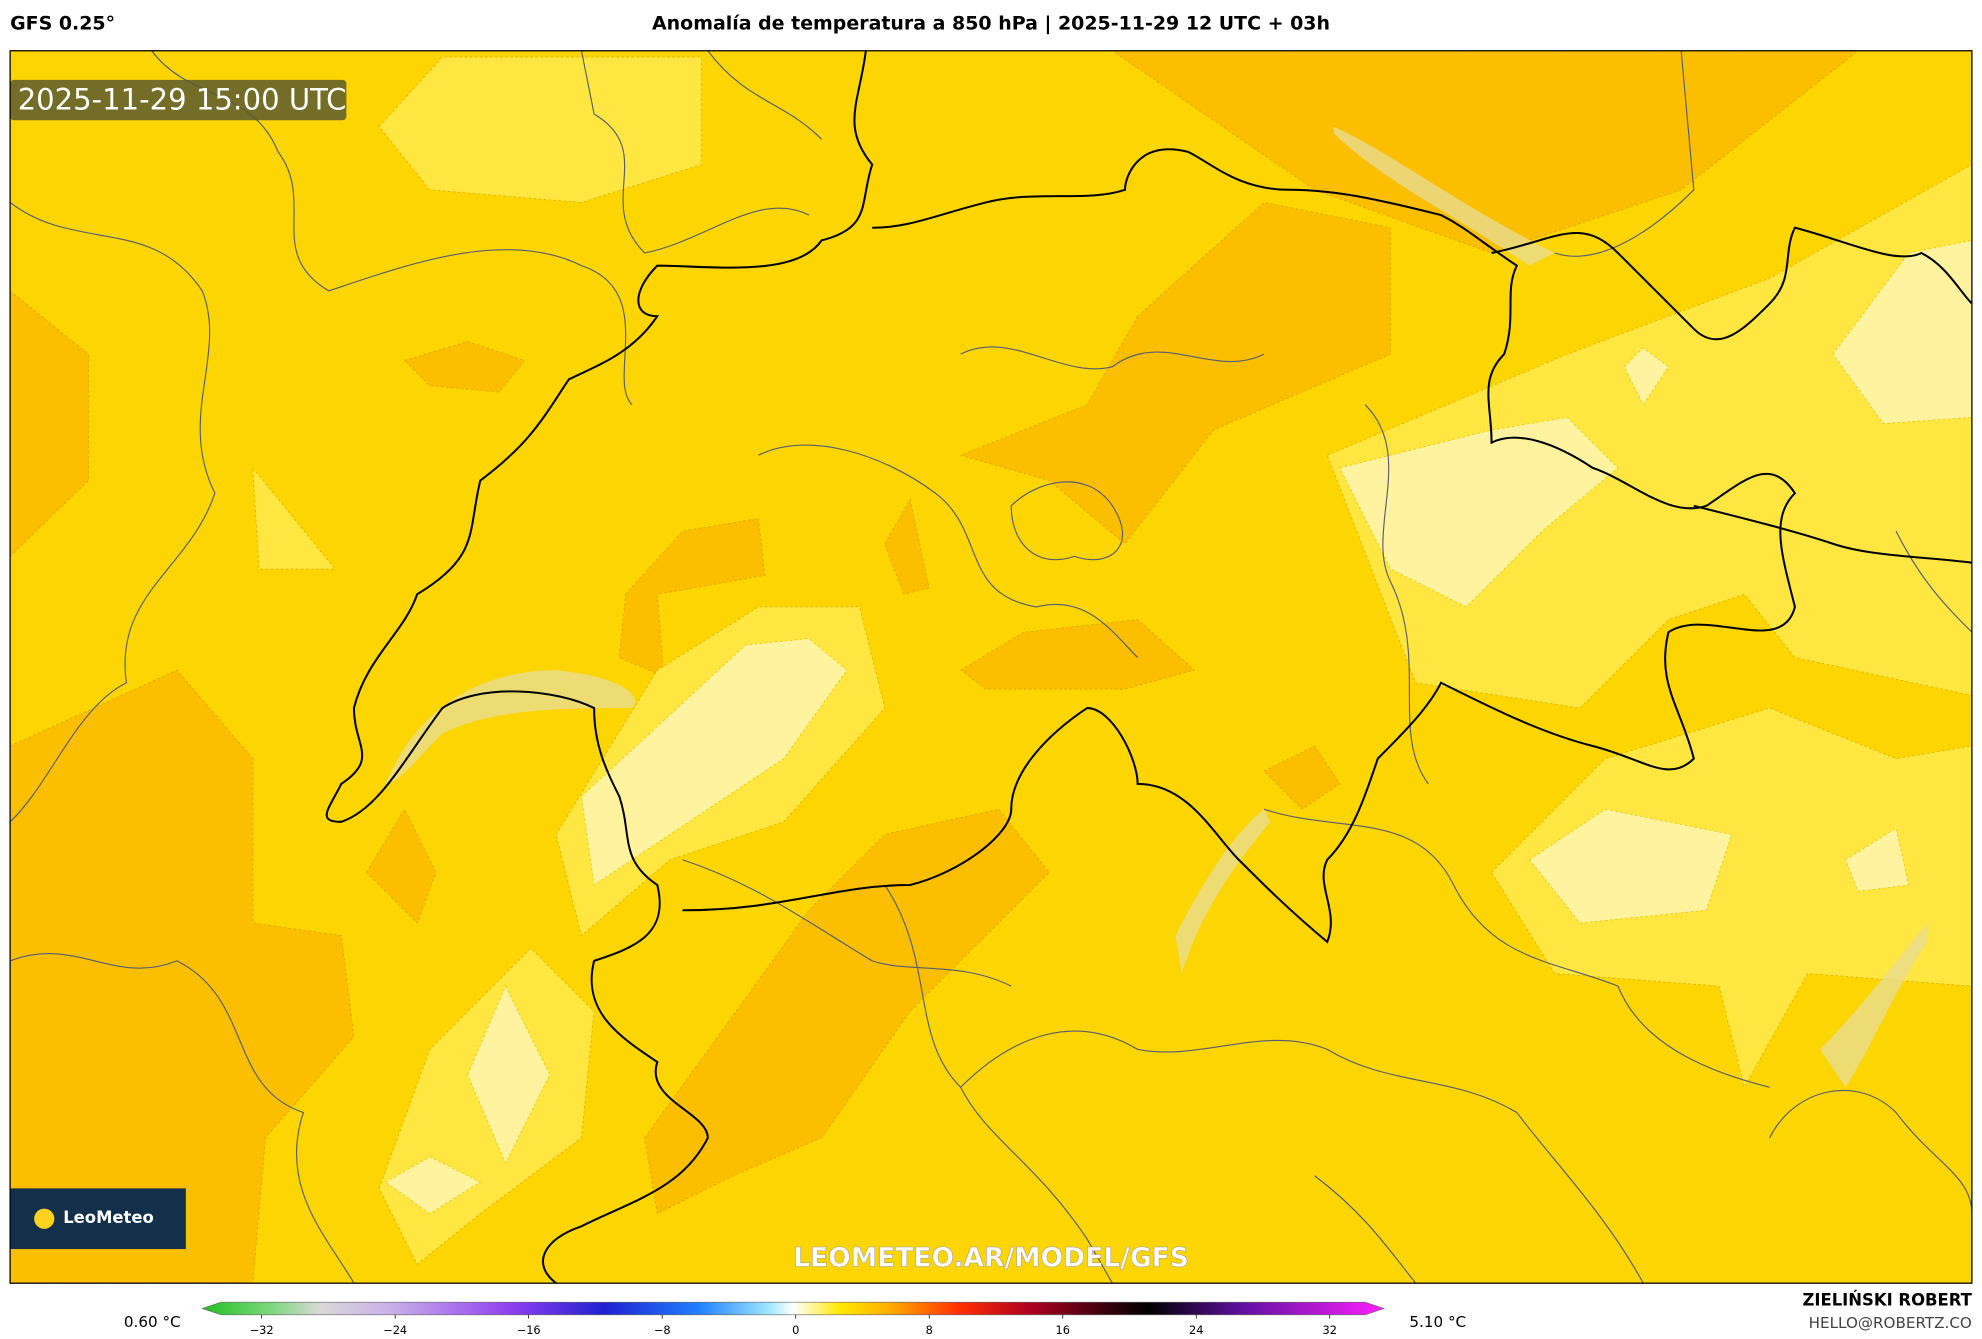 The height and width of the screenshot is (1339, 1982). I want to click on colorbar-tick-label: 0, so click(795, 1330).